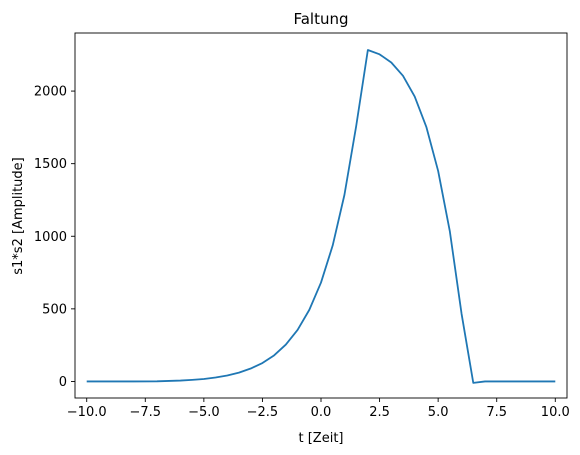 Image resolution: width=580 pixels, height=455 pixels. What do you see at coordinates (50, 237) in the screenshot?
I see `y-tick-label: 1000` at bounding box center [50, 237].